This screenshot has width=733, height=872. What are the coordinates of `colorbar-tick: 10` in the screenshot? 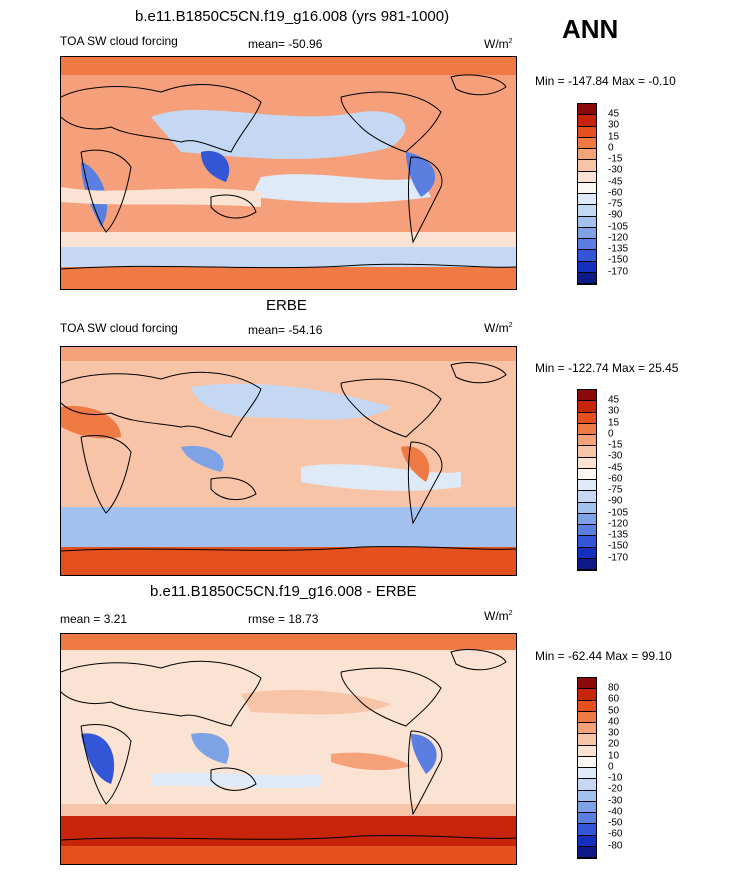 It's located at (614, 756).